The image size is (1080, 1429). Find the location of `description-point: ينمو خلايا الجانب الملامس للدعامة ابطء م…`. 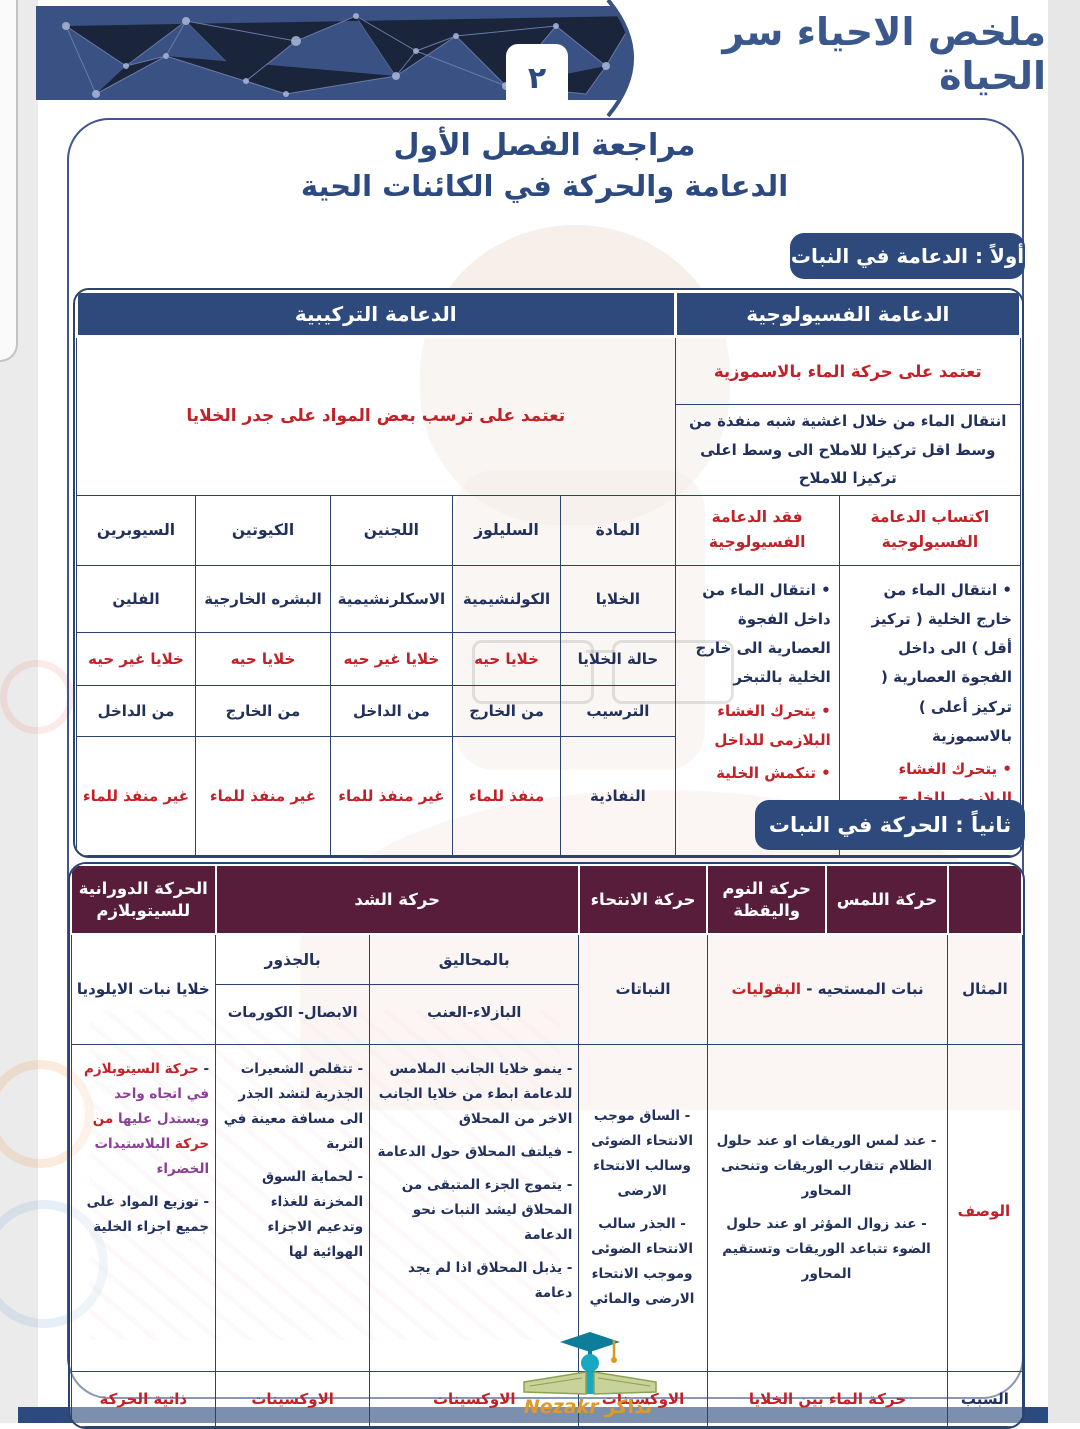

description-point: ينمو خلايا الجانب الملامس للدعامة ابطء م… is located at coordinates (473, 1094).